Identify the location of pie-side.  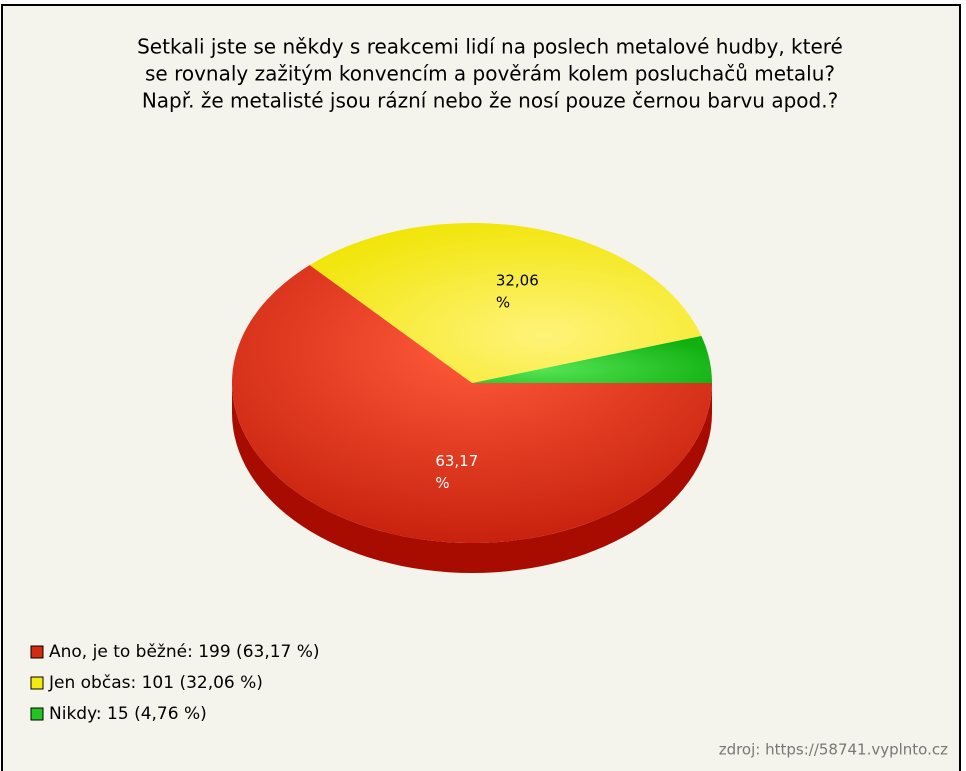
(472, 478).